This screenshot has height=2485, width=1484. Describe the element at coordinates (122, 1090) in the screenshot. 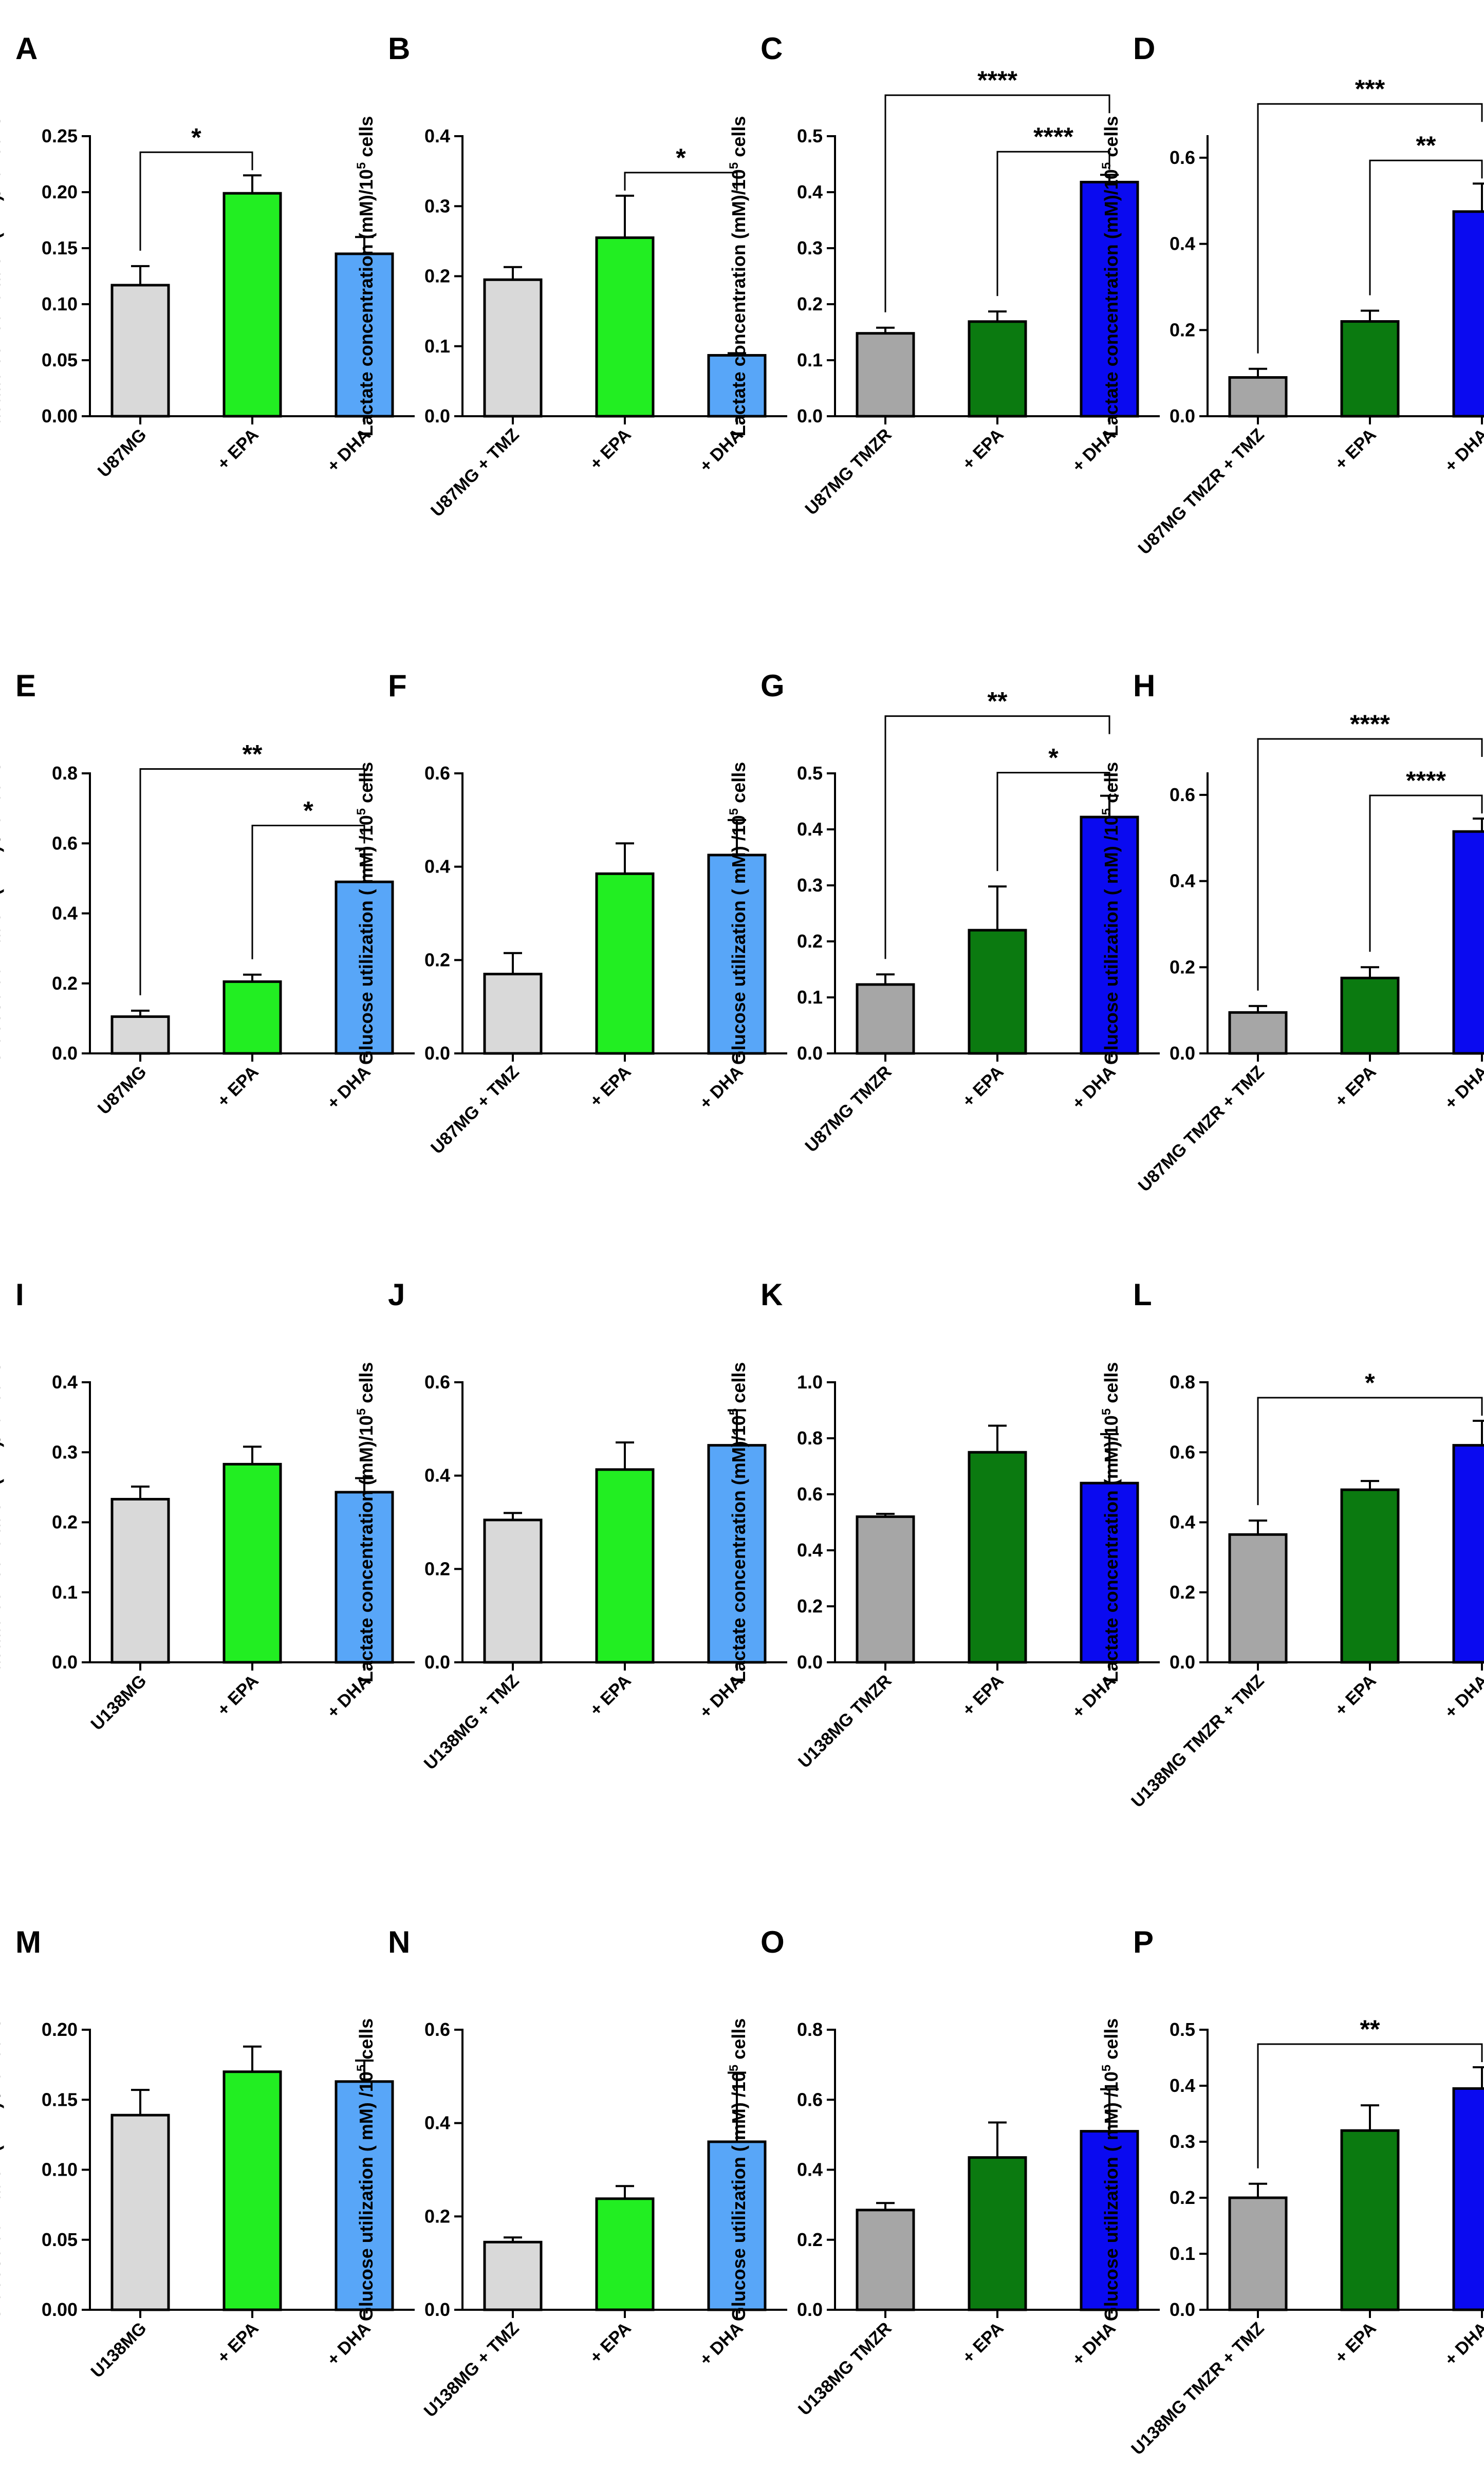

I see `category-label: U87MG` at that location.